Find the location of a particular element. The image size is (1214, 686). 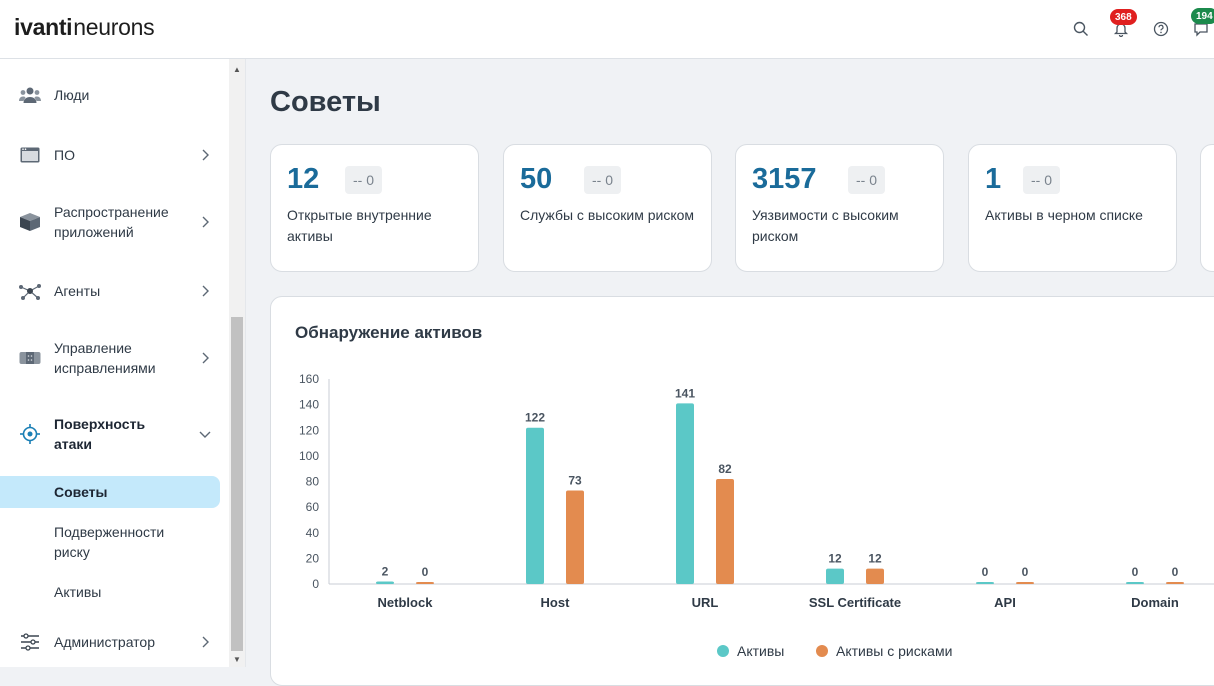

y-tick-label: 0 is located at coordinates (315, 584).